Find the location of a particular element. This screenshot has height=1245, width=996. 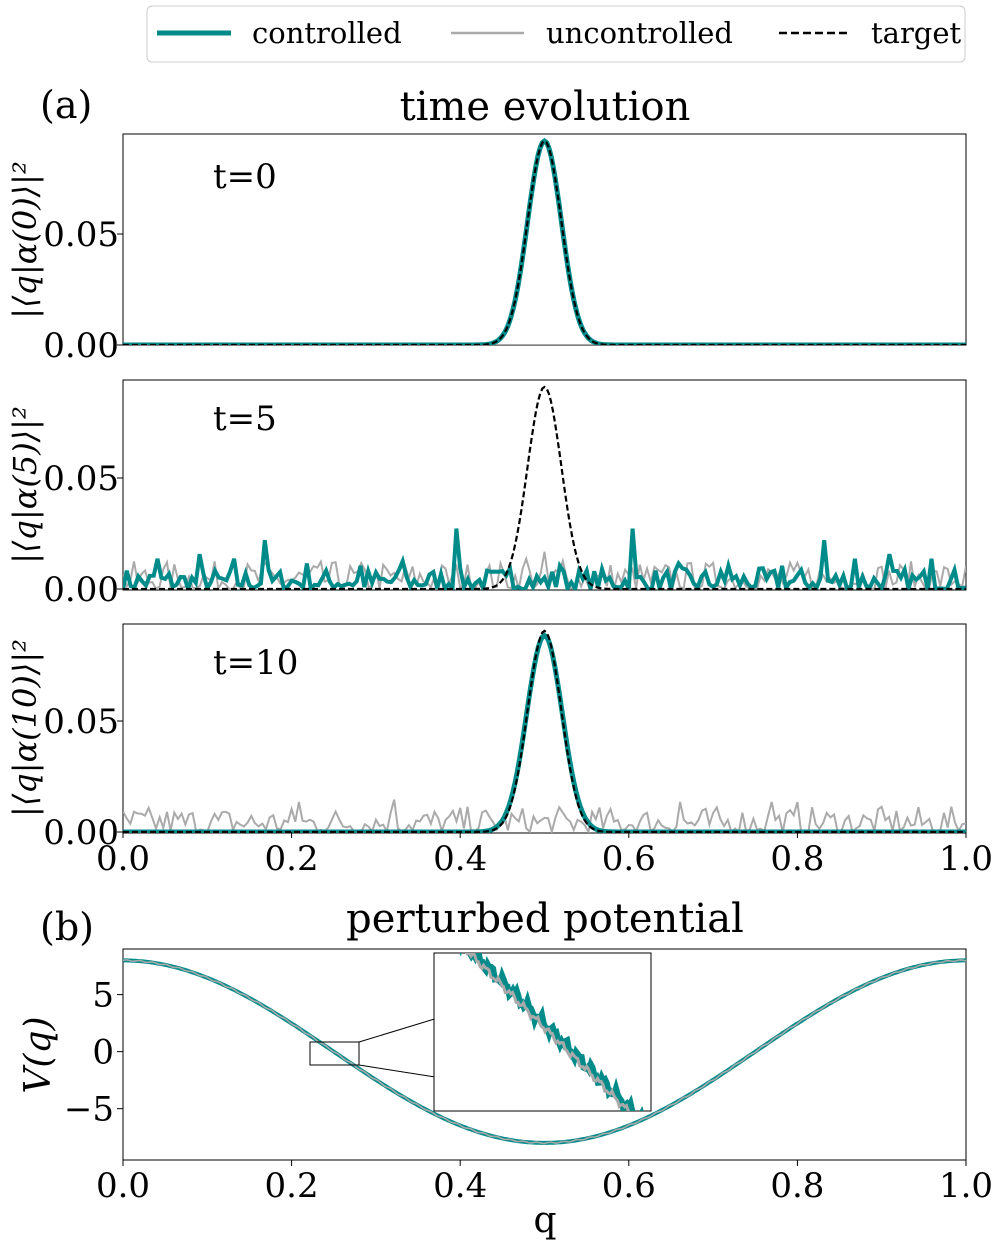

legend-label-controlled: controlled is located at coordinates (327, 33).